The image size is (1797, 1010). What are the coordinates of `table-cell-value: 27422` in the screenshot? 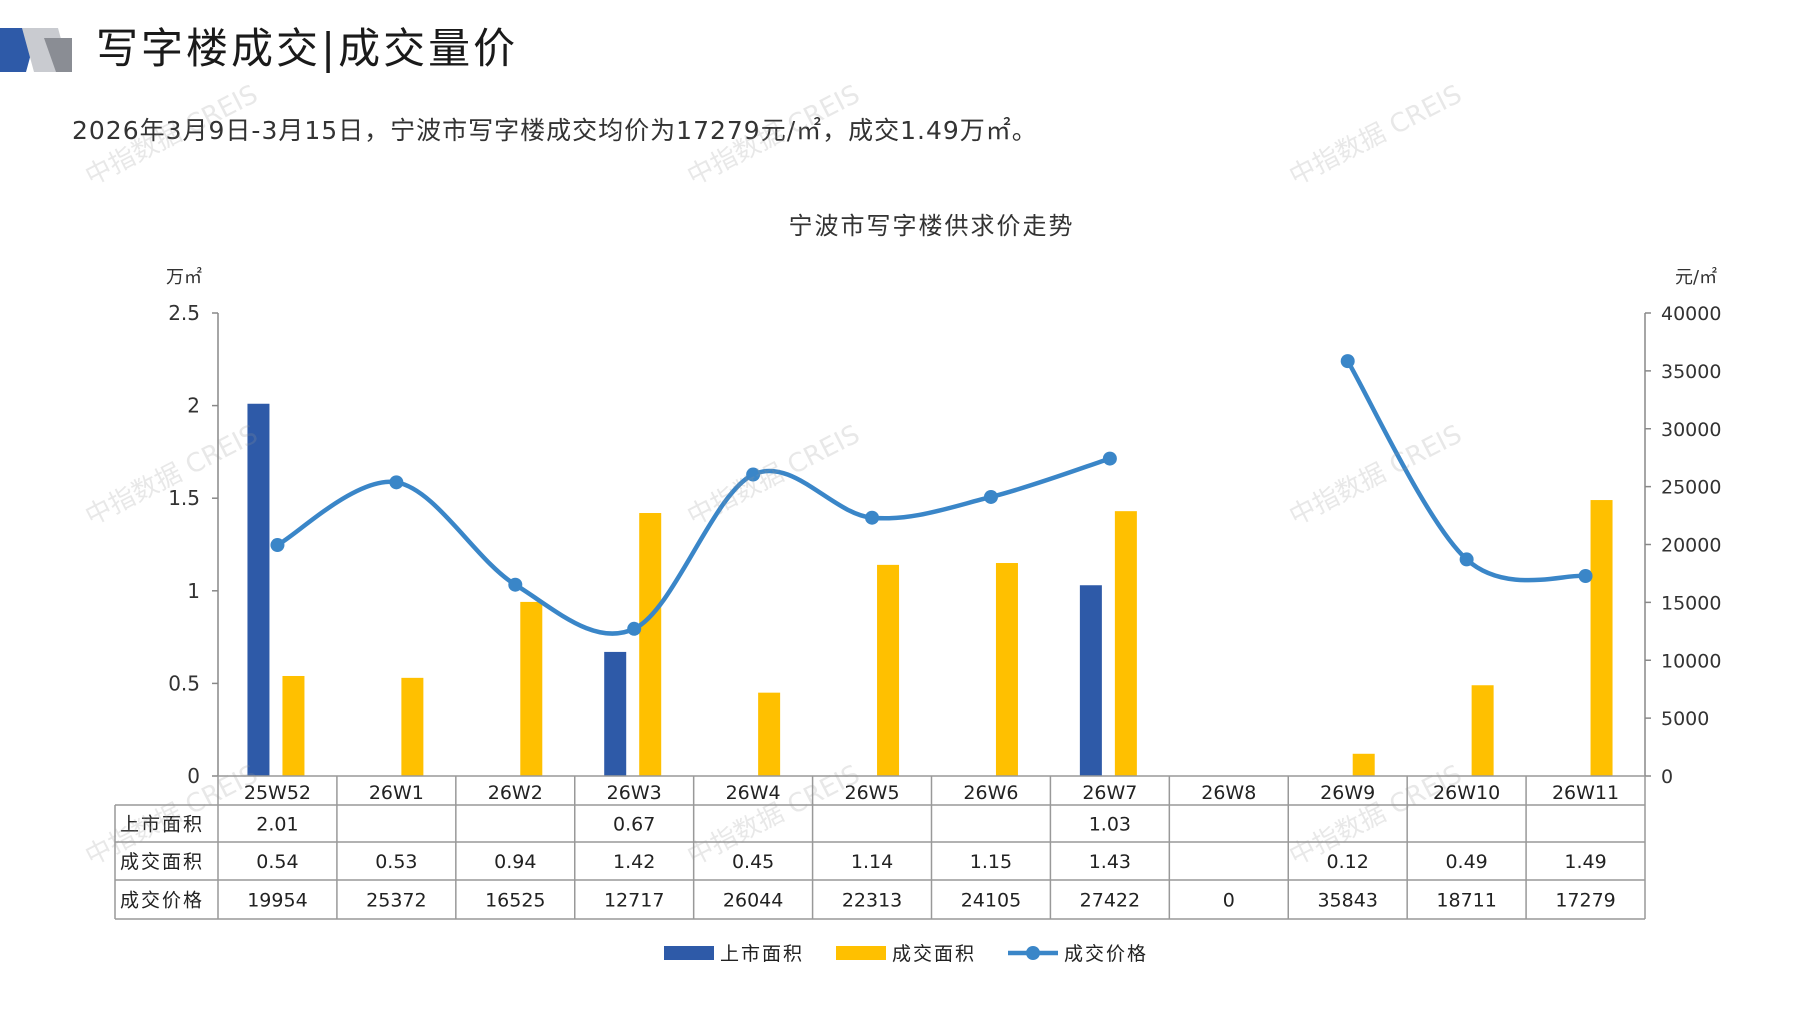 It's located at (1110, 901).